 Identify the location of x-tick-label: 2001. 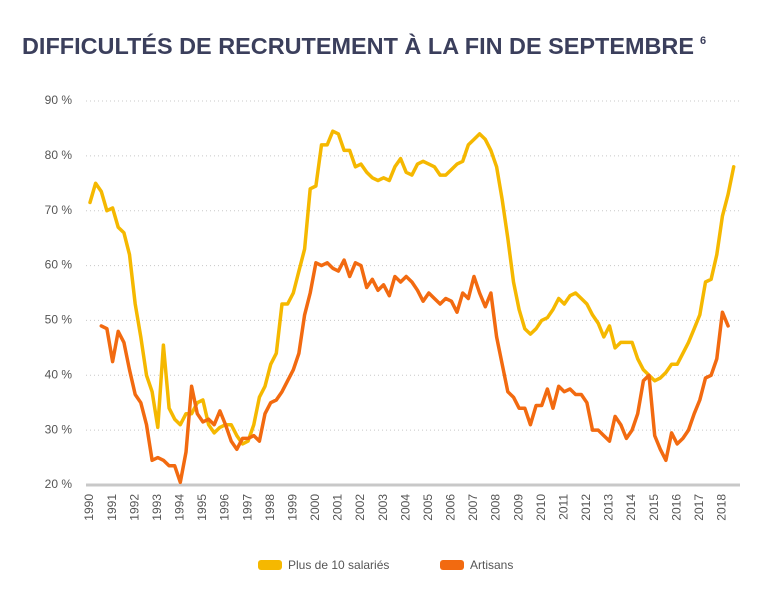
(338, 507).